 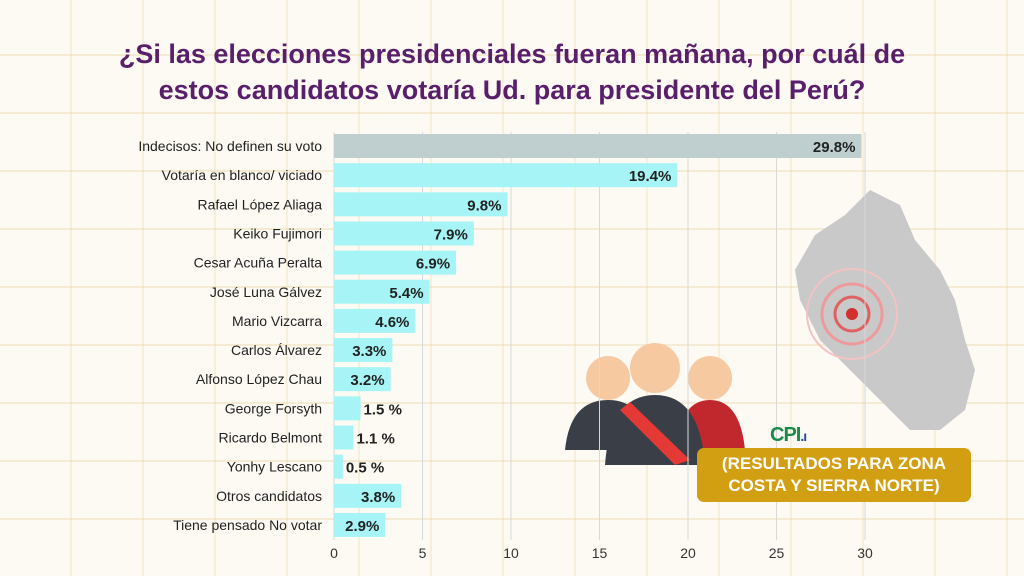 What do you see at coordinates (423, 553) in the screenshot?
I see `x-tick-label: 5` at bounding box center [423, 553].